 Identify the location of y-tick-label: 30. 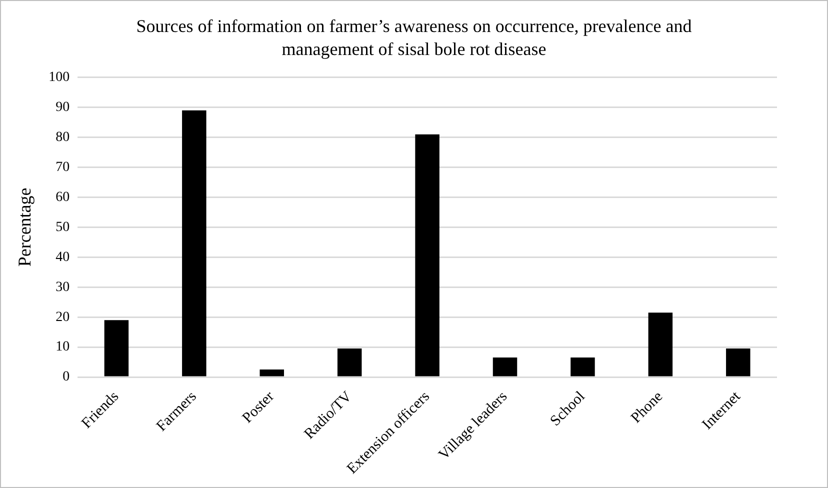
(63, 287).